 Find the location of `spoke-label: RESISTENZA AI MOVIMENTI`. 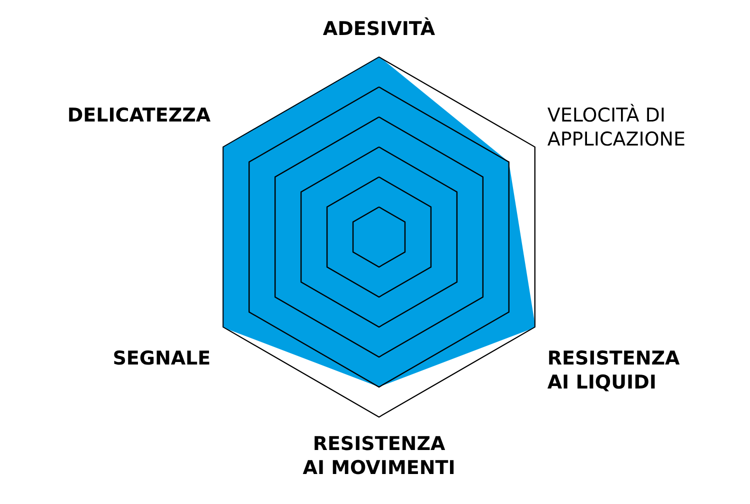

spoke-label: RESISTENZA AI MOVIMENTI is located at coordinates (379, 456).